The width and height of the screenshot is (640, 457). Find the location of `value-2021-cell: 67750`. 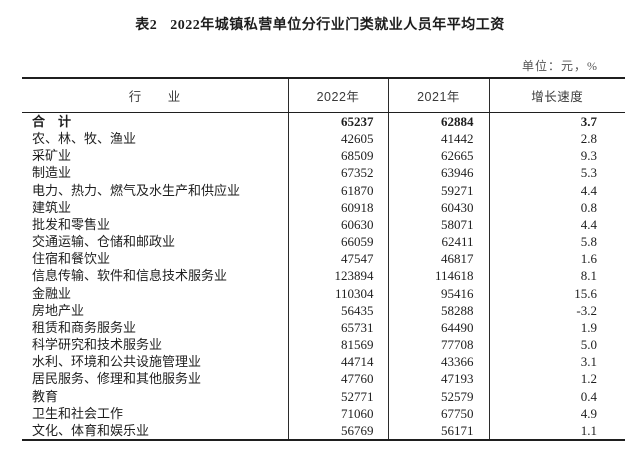

value-2021-cell: 67750 is located at coordinates (438, 413).